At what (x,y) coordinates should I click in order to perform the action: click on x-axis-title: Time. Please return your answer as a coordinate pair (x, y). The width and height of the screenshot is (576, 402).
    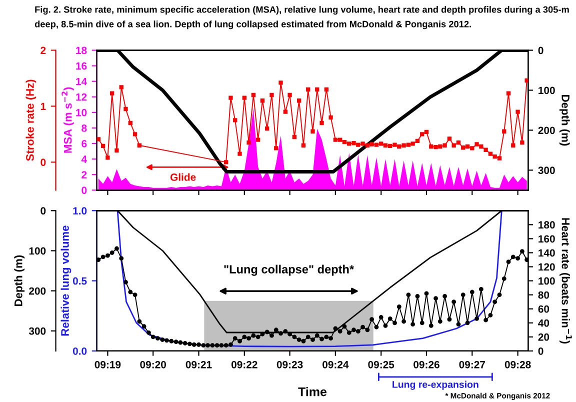
    Looking at the image, I should click on (312, 391).